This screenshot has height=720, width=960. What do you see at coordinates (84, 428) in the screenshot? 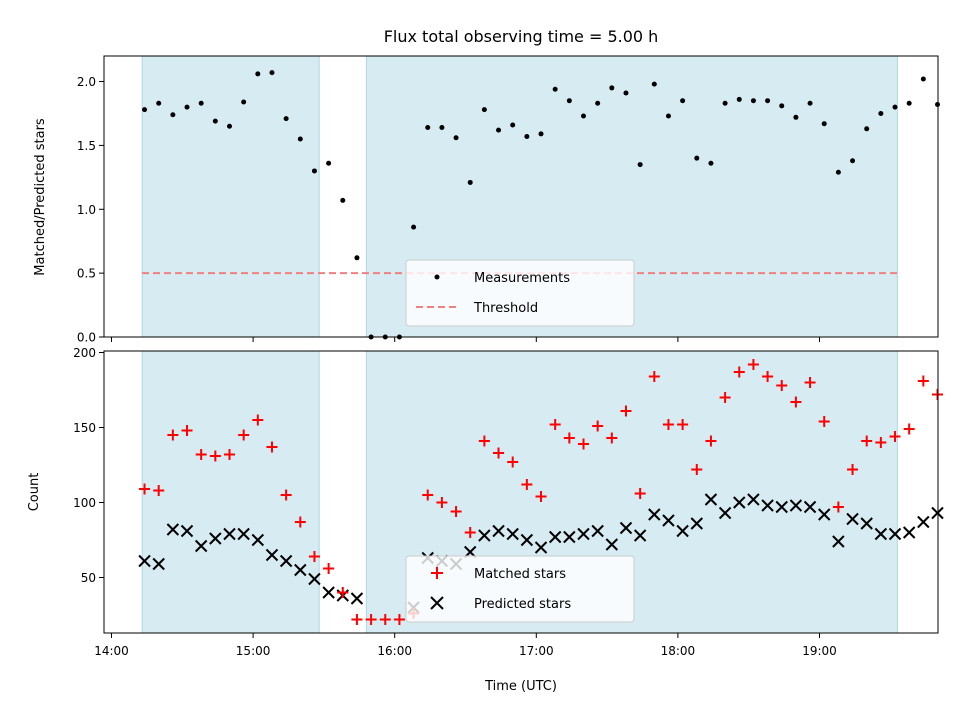
I see `bottom-y-tick-label: 150` at bounding box center [84, 428].